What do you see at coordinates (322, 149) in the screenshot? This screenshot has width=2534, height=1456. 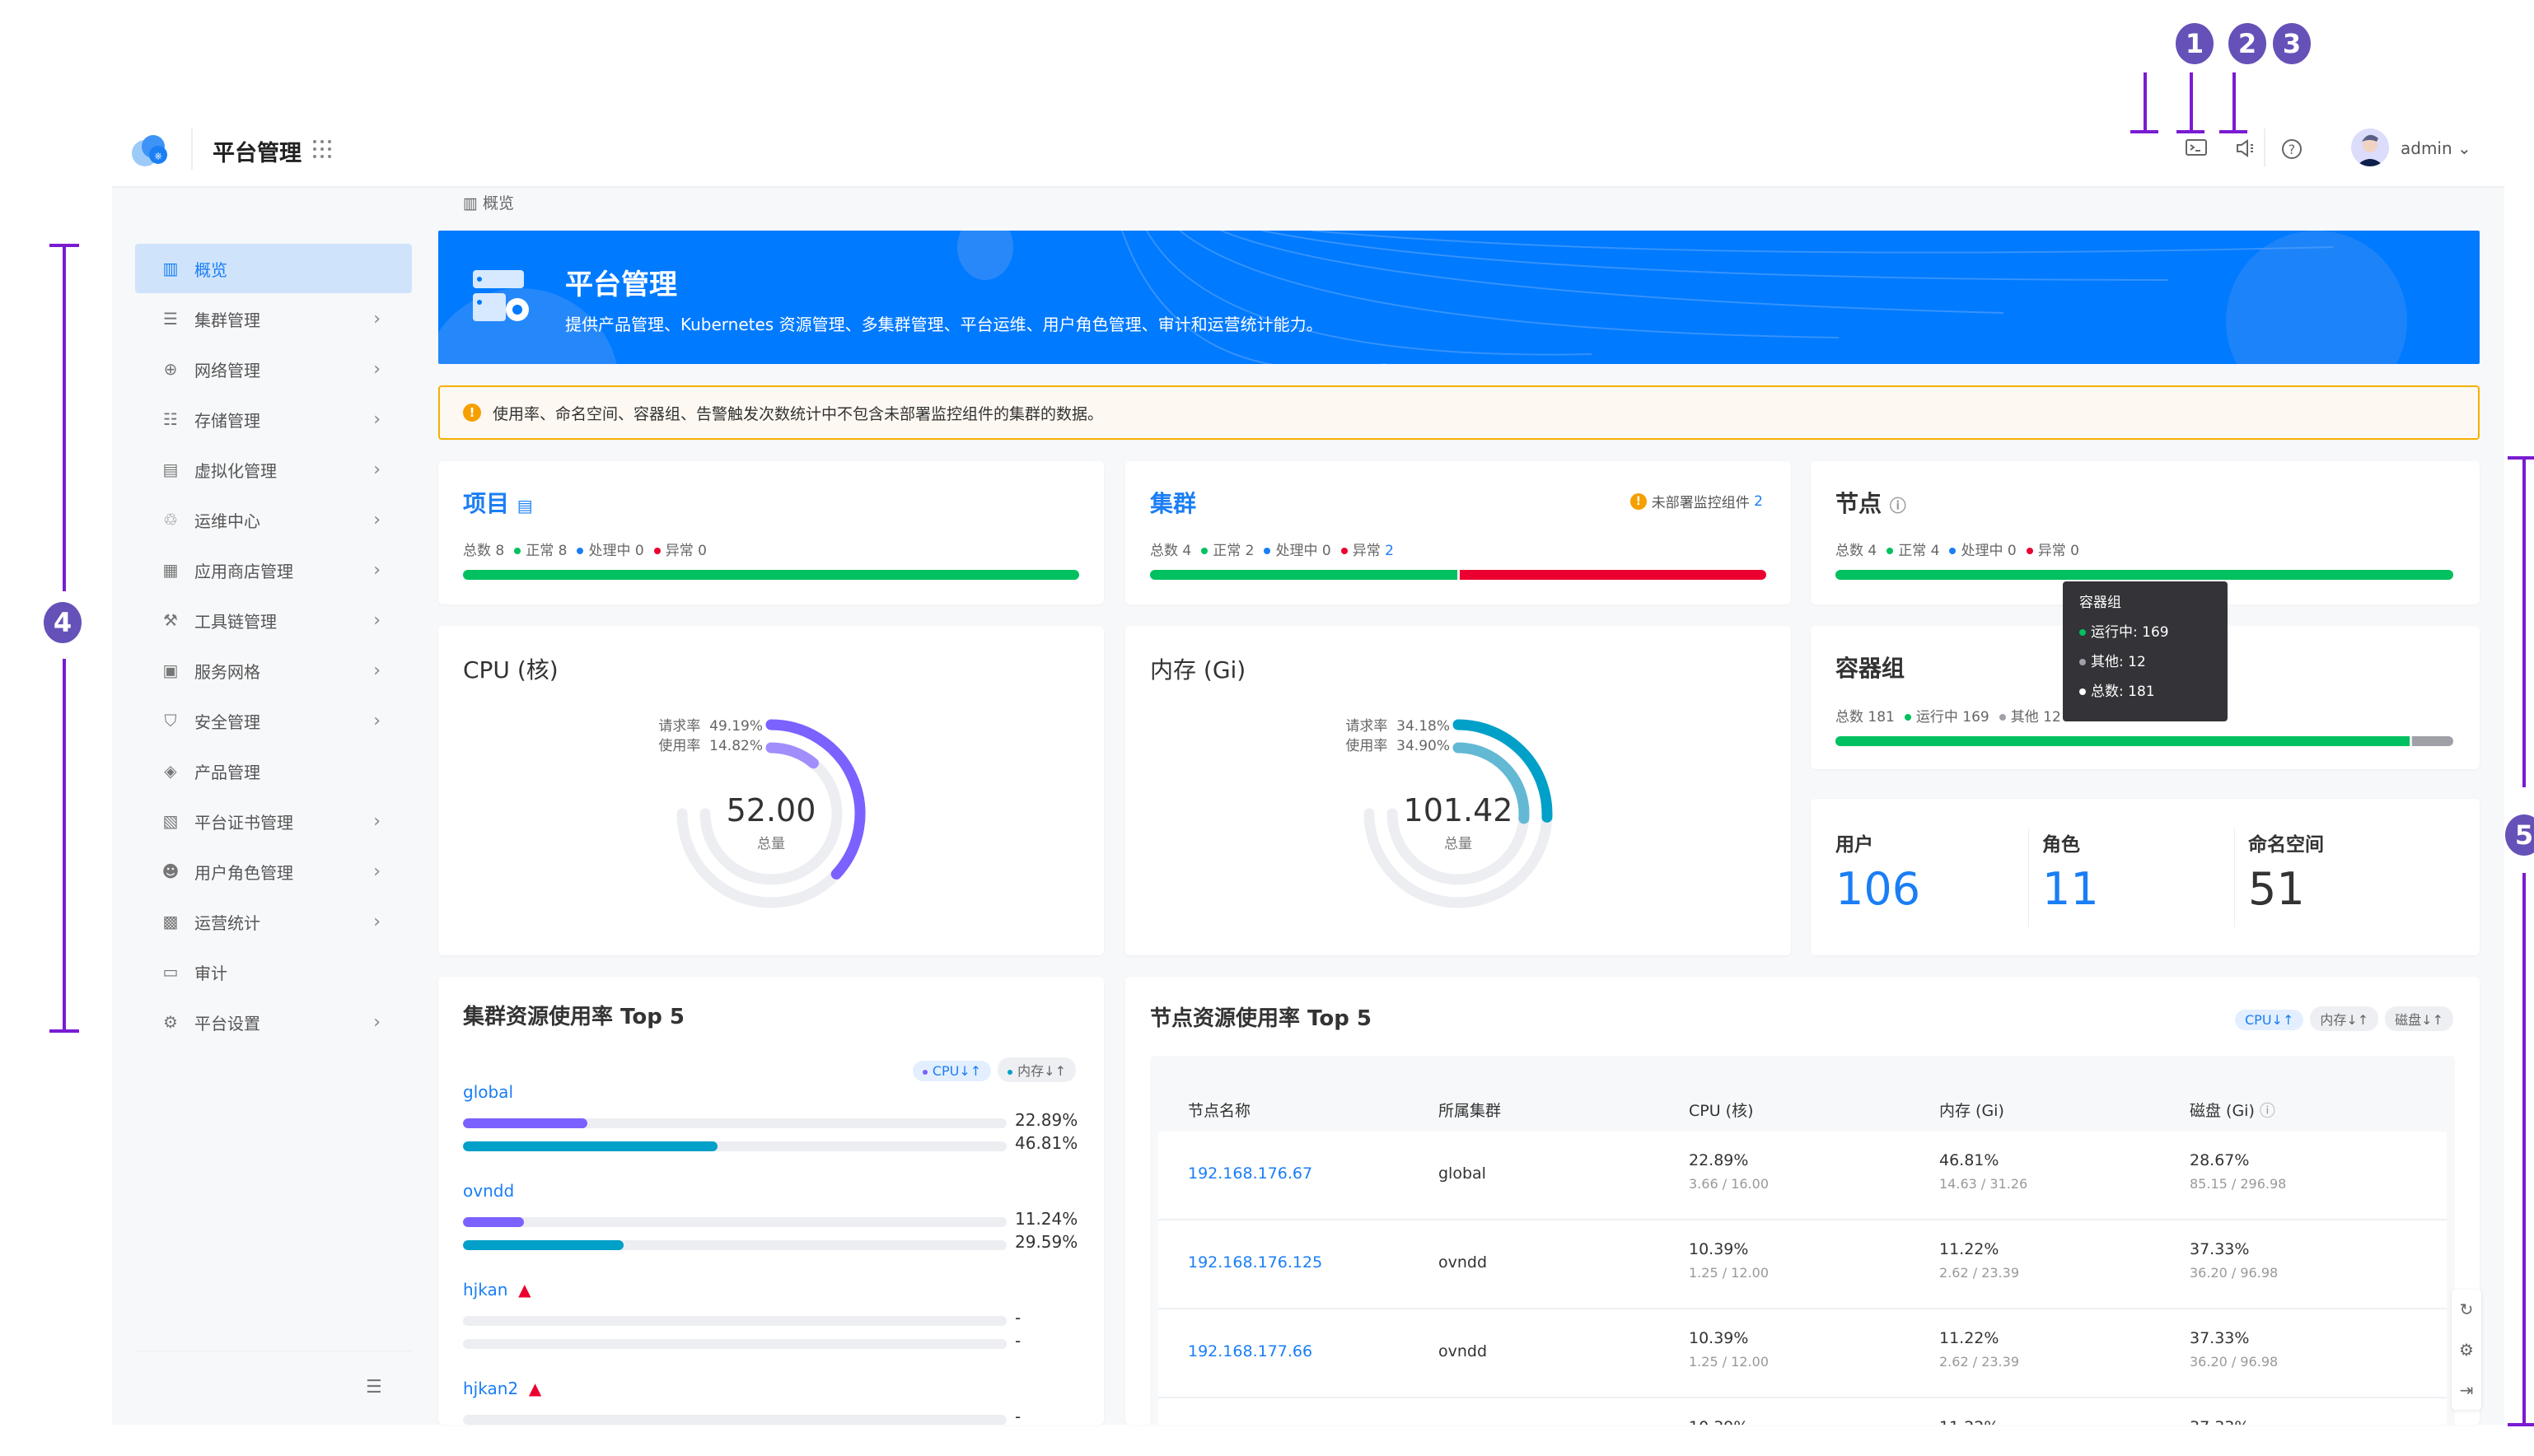 I see `app-switcher-icon` at bounding box center [322, 149].